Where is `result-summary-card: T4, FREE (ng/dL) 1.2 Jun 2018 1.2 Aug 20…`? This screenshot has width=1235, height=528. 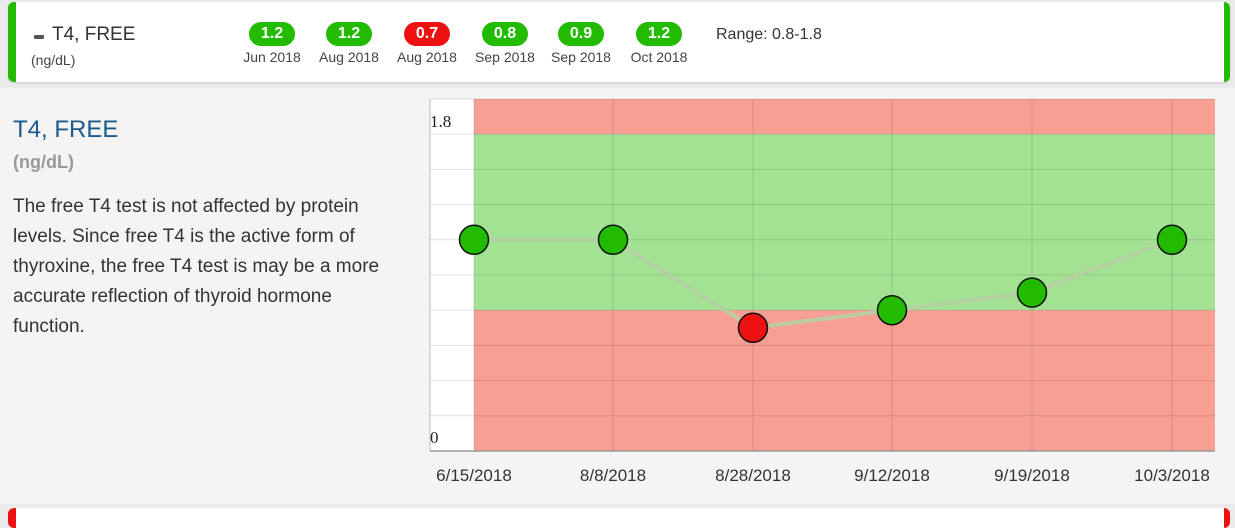
result-summary-card: T4, FREE (ng/dL) 1.2 Jun 2018 1.2 Aug 20… is located at coordinates (619, 42).